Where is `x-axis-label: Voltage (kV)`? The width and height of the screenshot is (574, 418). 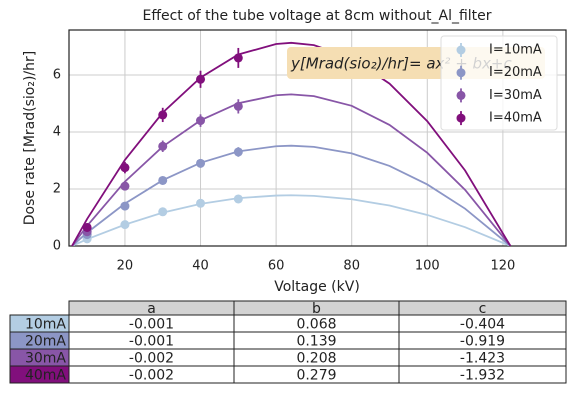 x-axis-label: Voltage (kV) is located at coordinates (317, 287).